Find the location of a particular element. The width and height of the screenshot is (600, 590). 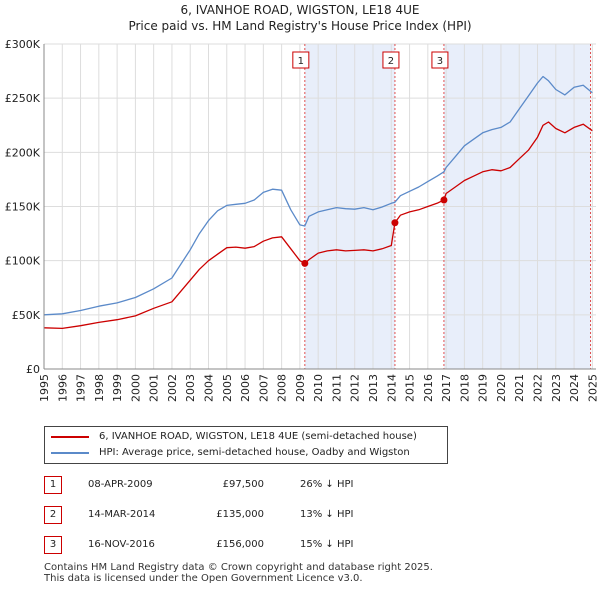

x-tick-label: 2021 is located at coordinates (519, 388).